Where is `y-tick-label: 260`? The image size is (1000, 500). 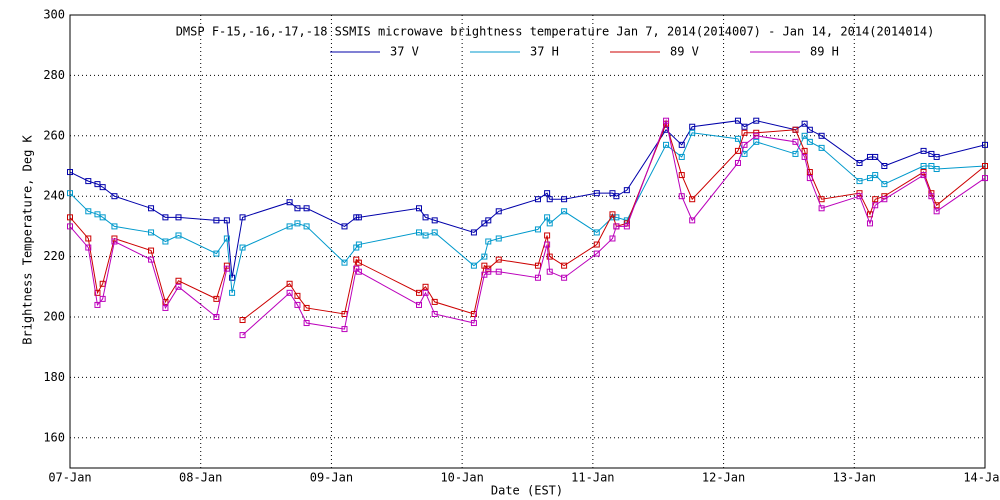
y-tick-label: 260 is located at coordinates (54, 135).